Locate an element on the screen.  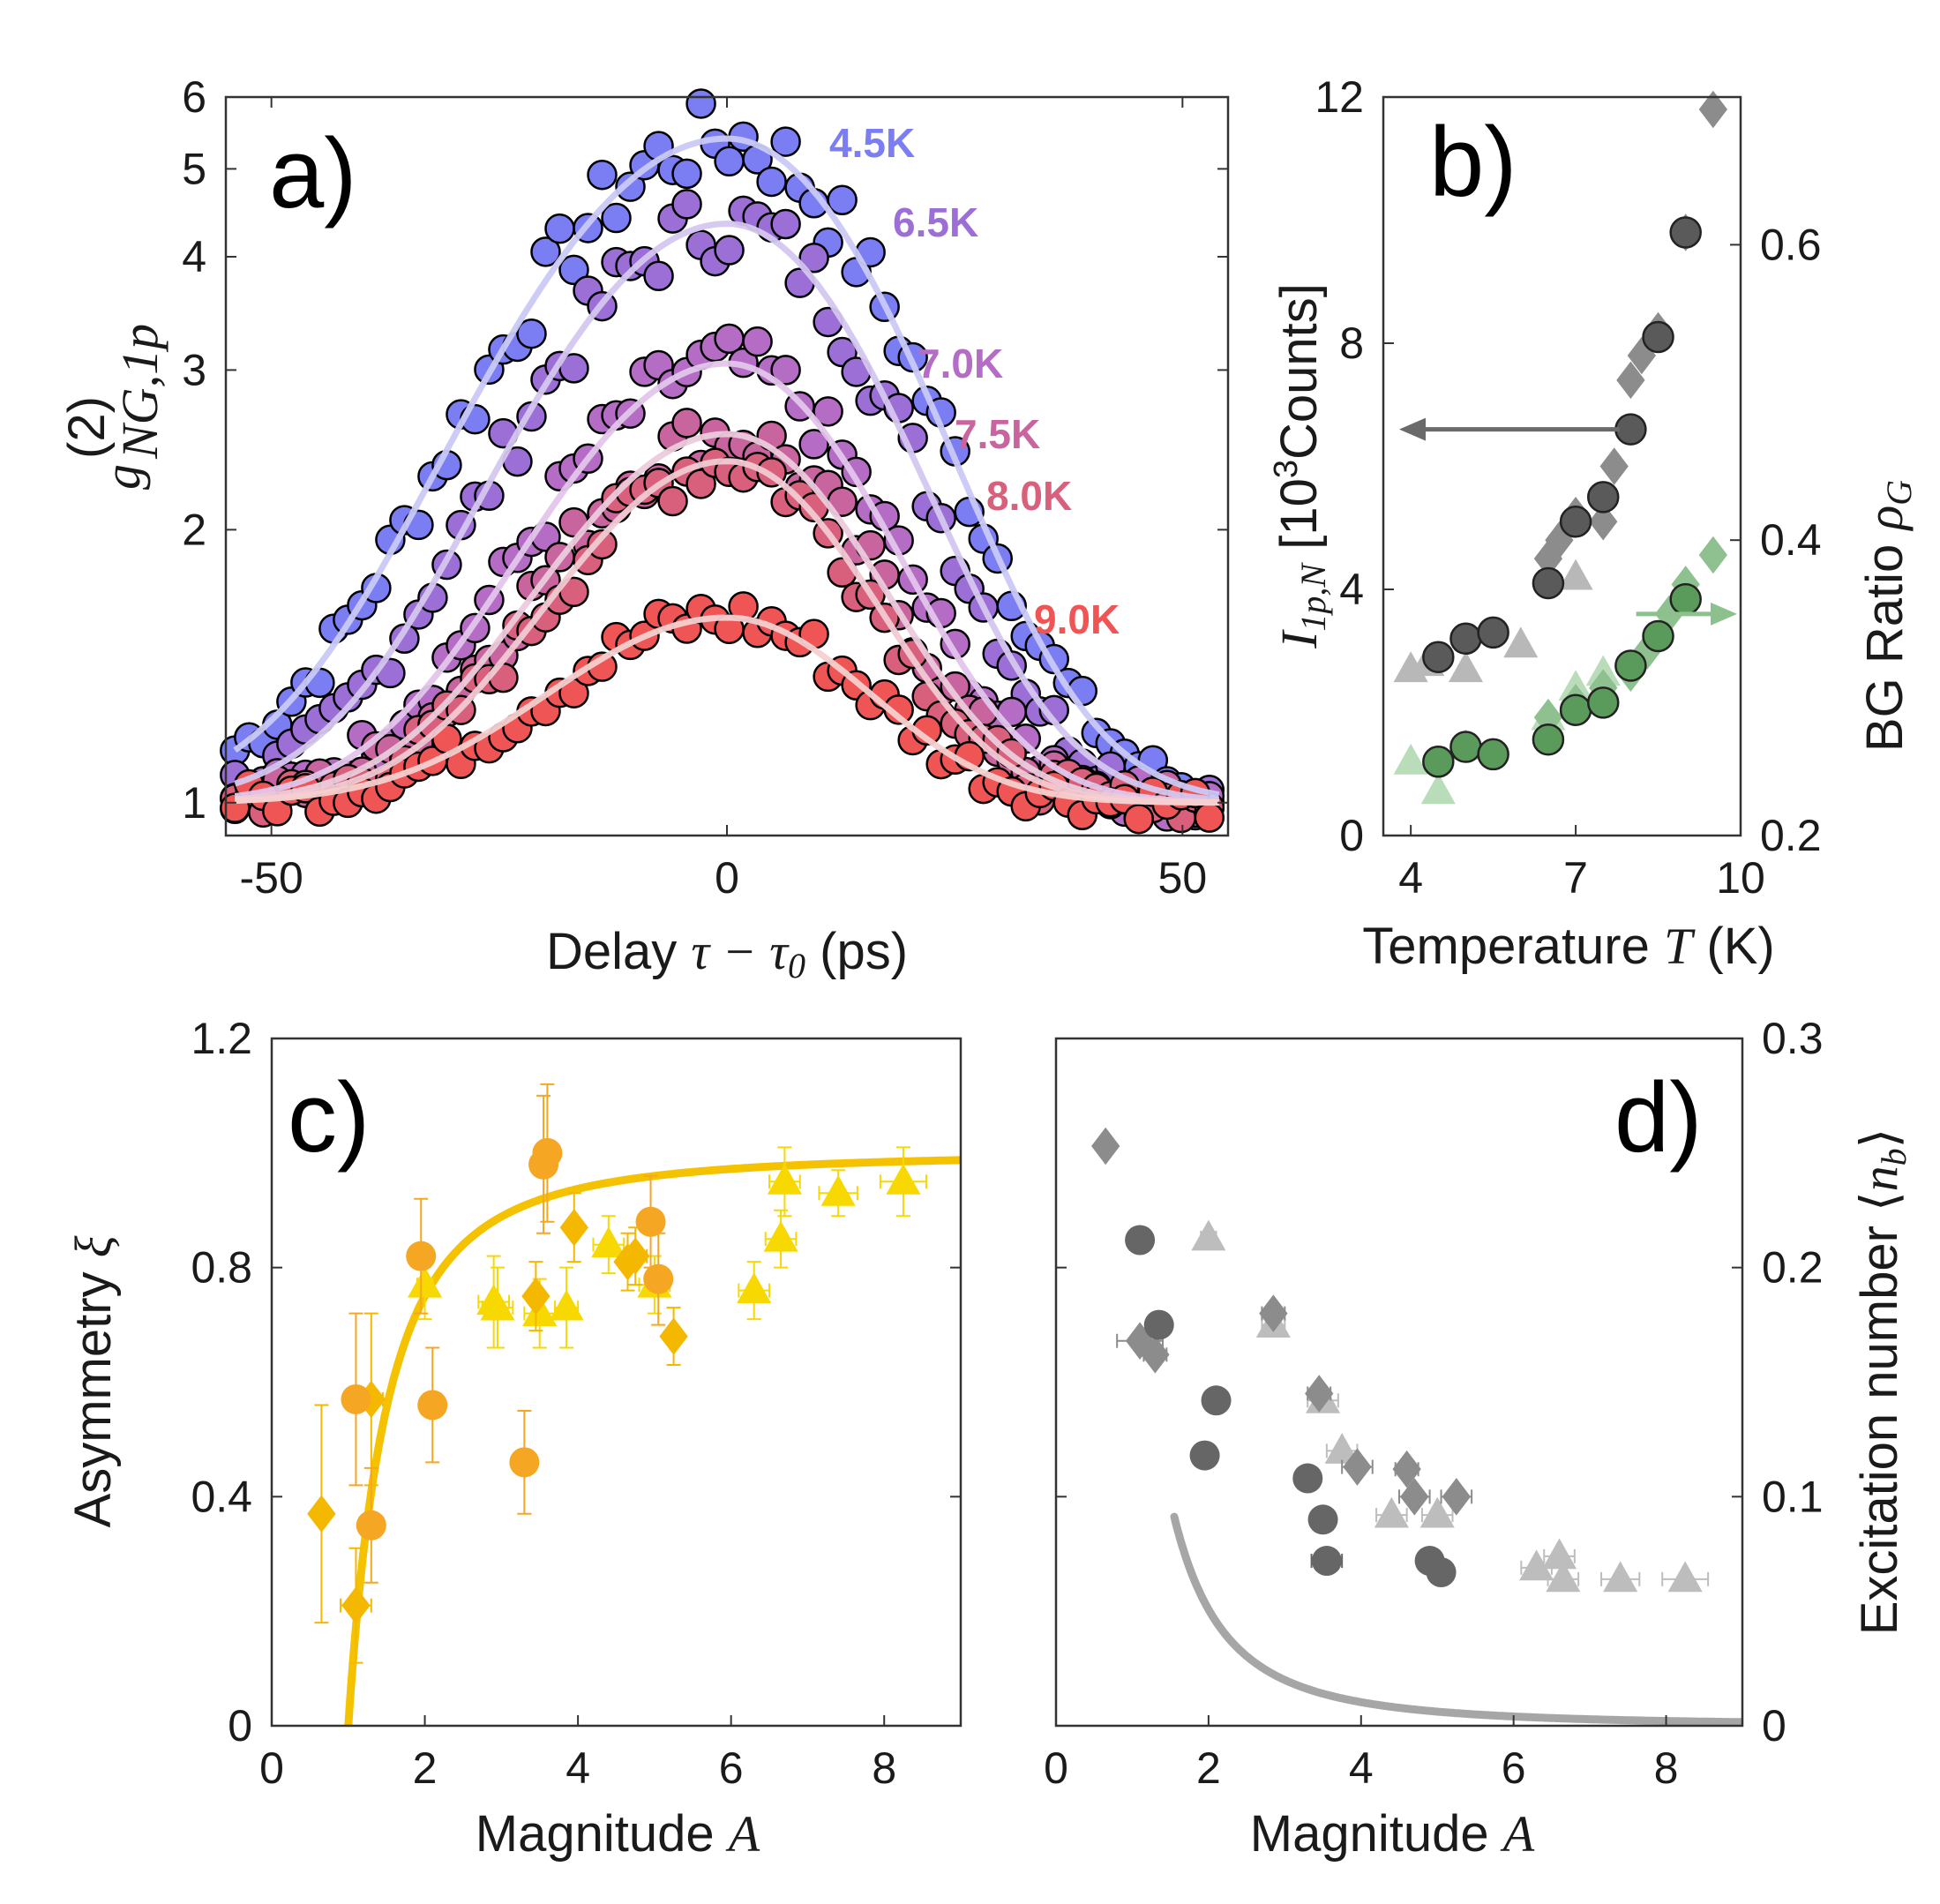
panel-c-fit-curve is located at coordinates (652, 1441).